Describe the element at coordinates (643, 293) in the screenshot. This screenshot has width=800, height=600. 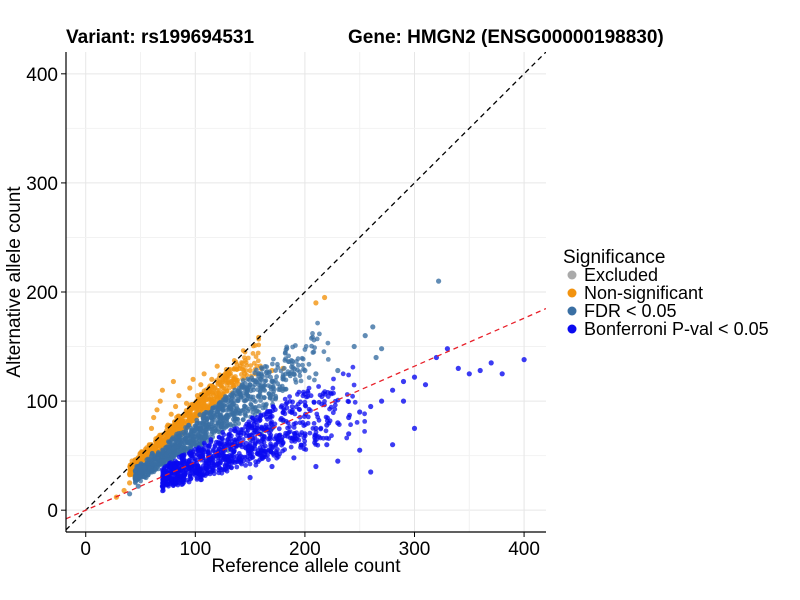
I see `legend-label: Non-significant` at that location.